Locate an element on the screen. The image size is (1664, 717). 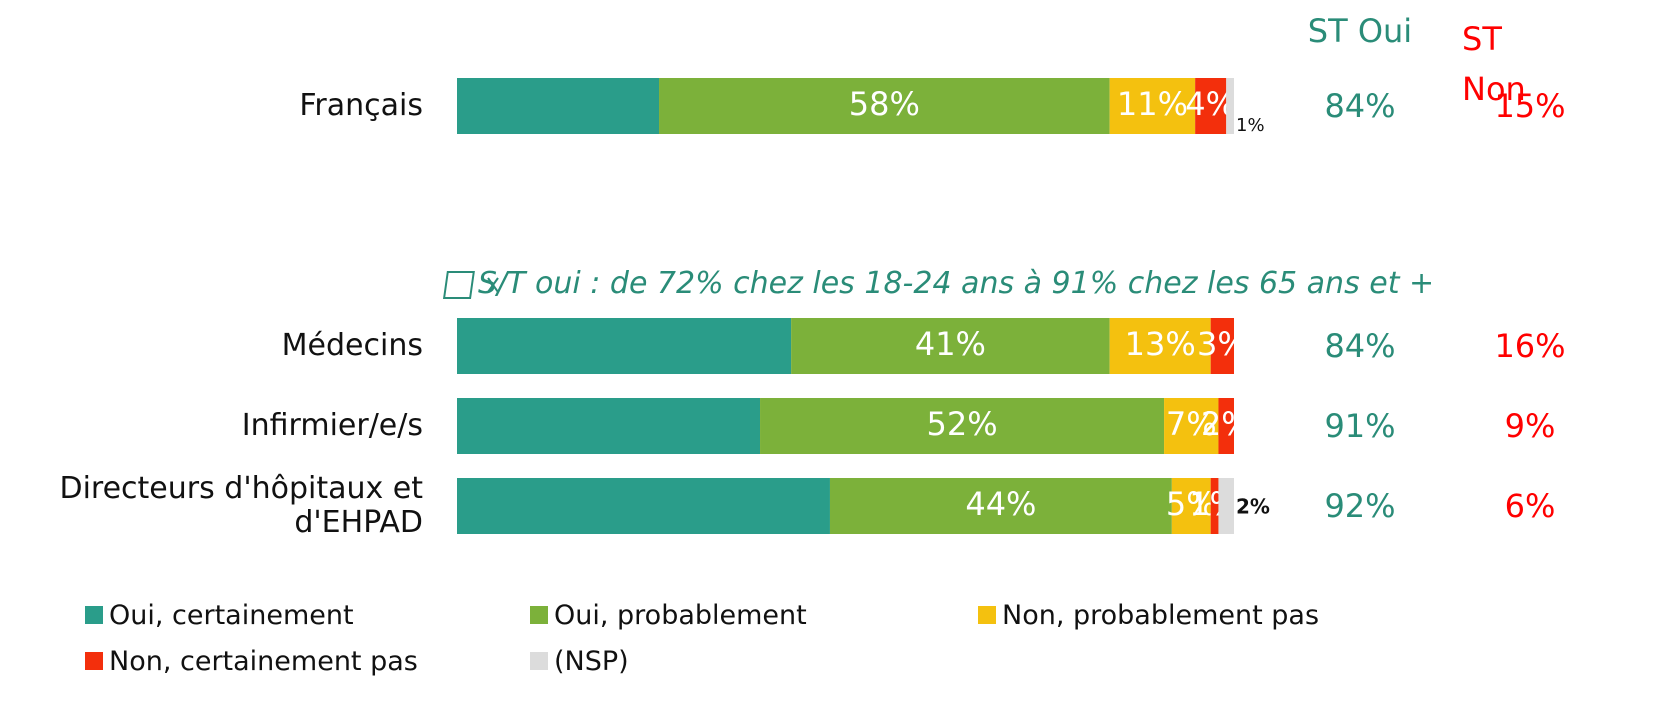
annotation-icon is located at coordinates (470, 285).